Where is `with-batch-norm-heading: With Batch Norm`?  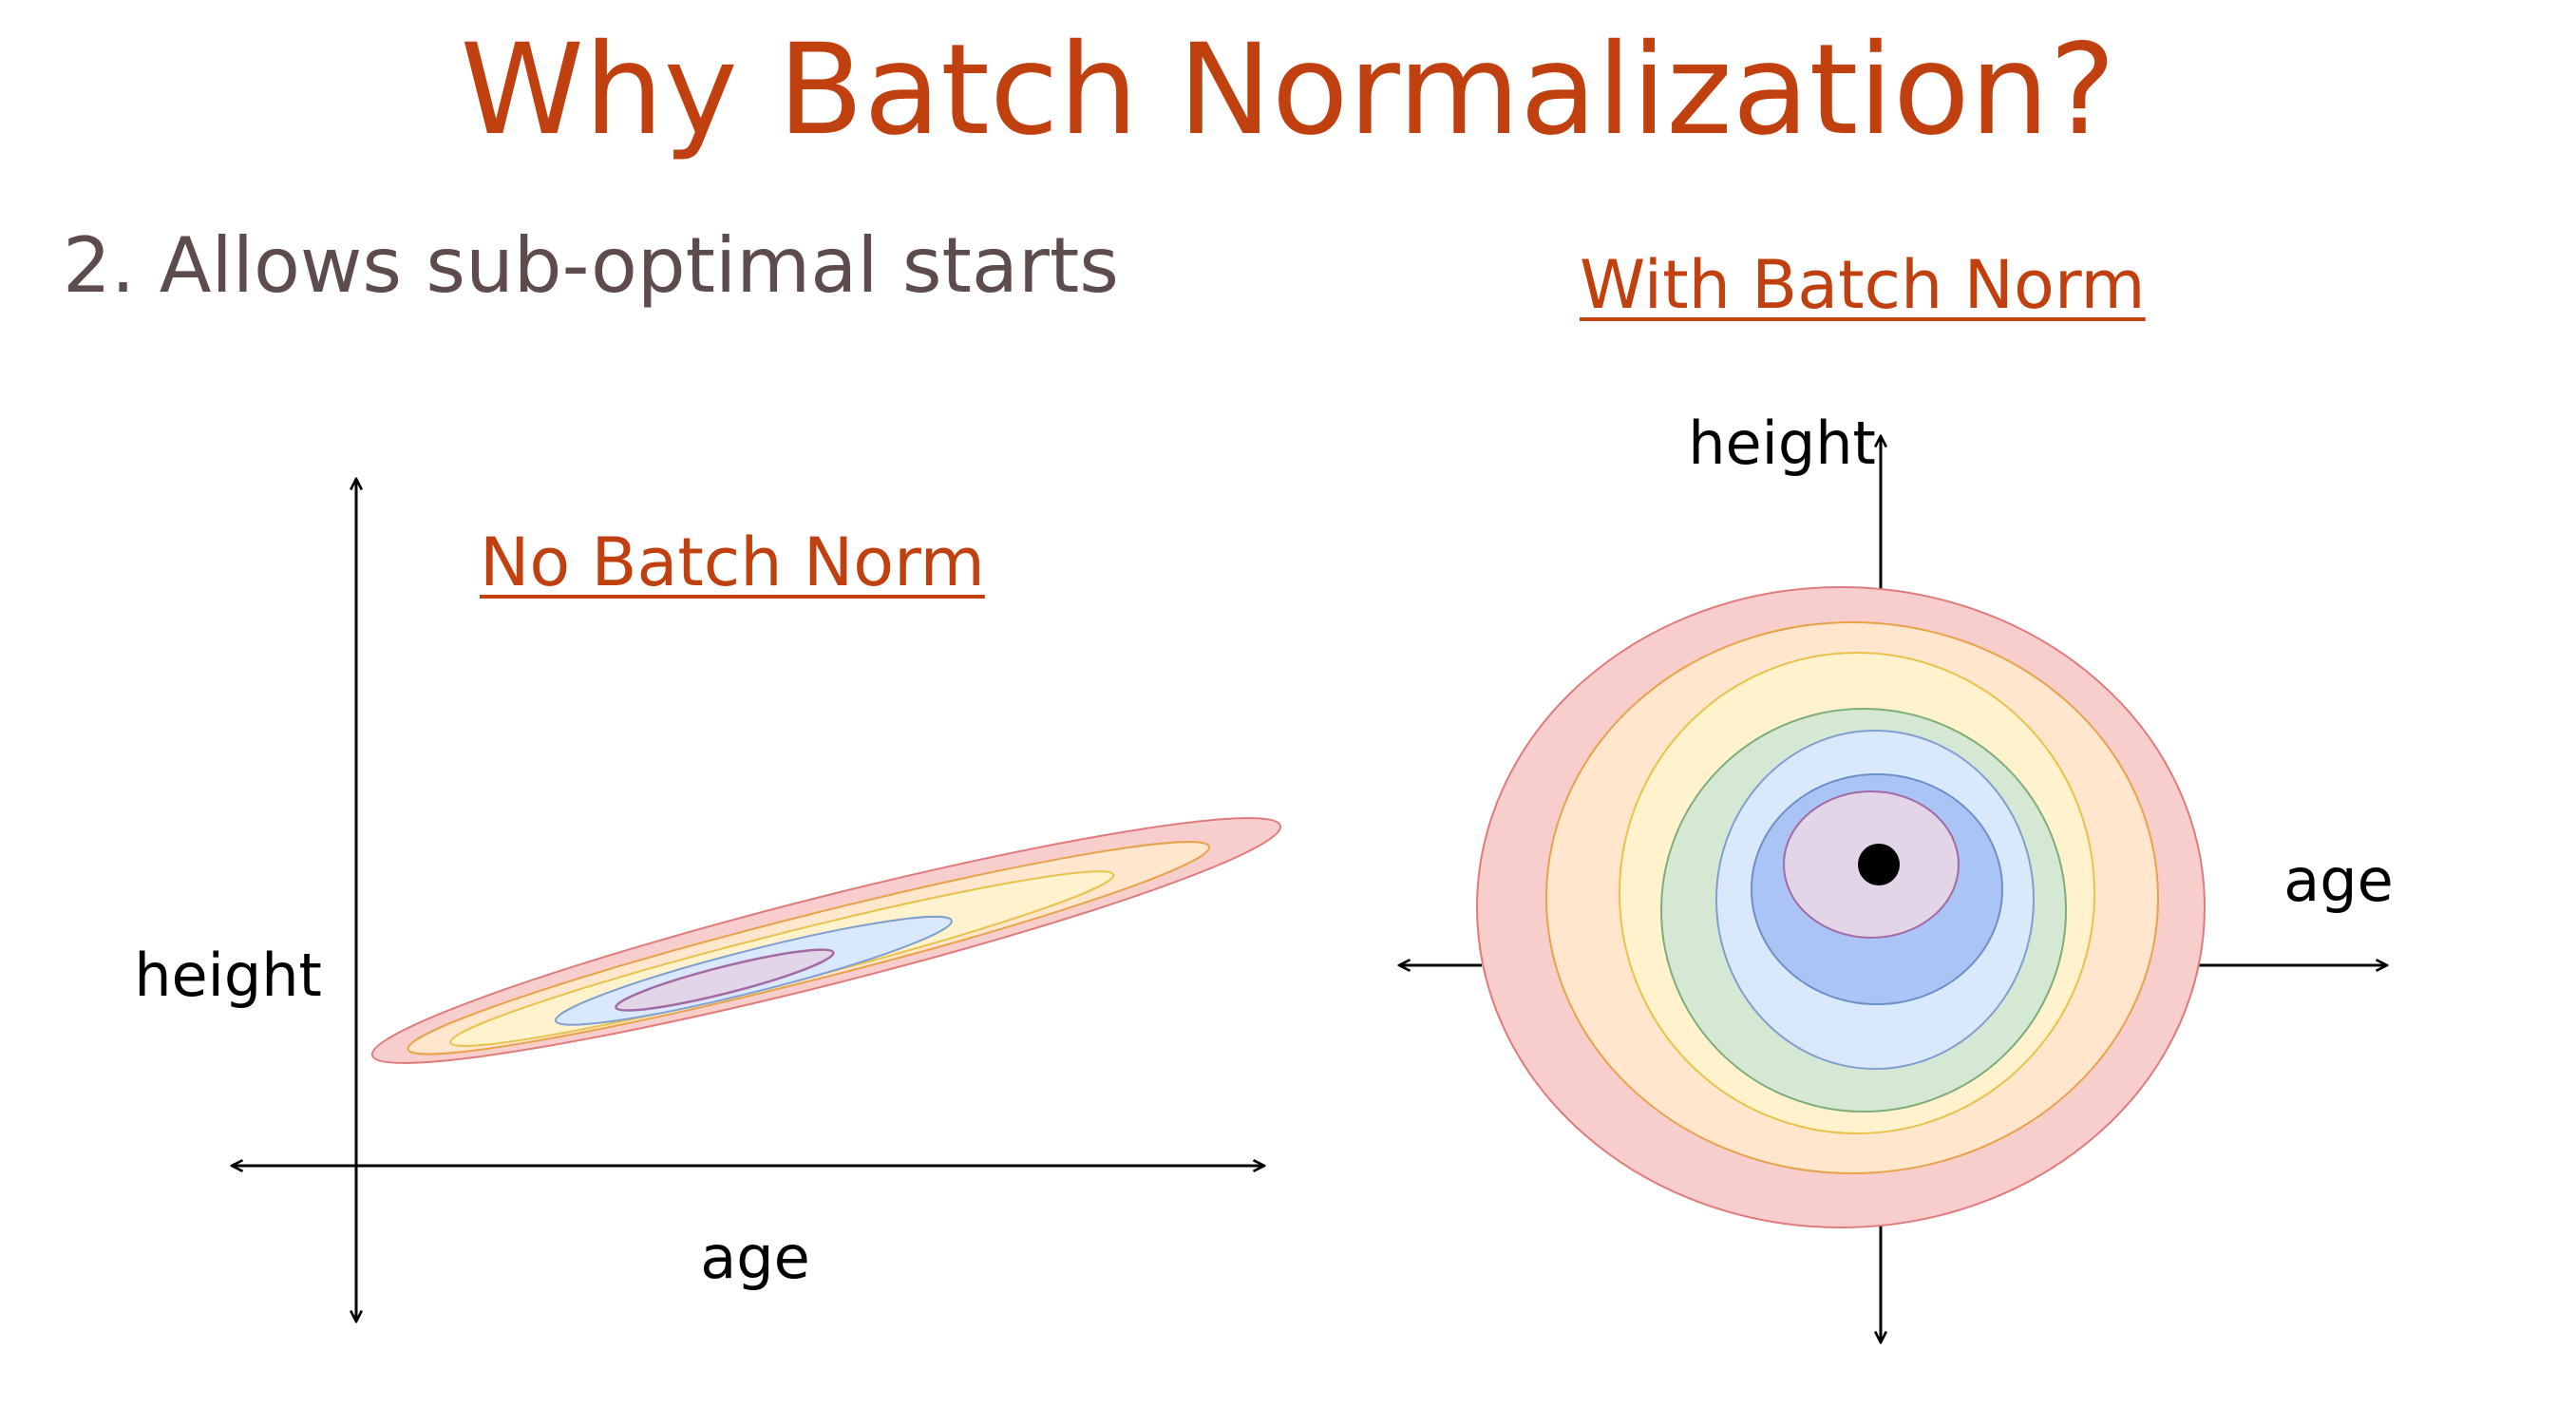 with-batch-norm-heading: With Batch Norm is located at coordinates (1863, 285).